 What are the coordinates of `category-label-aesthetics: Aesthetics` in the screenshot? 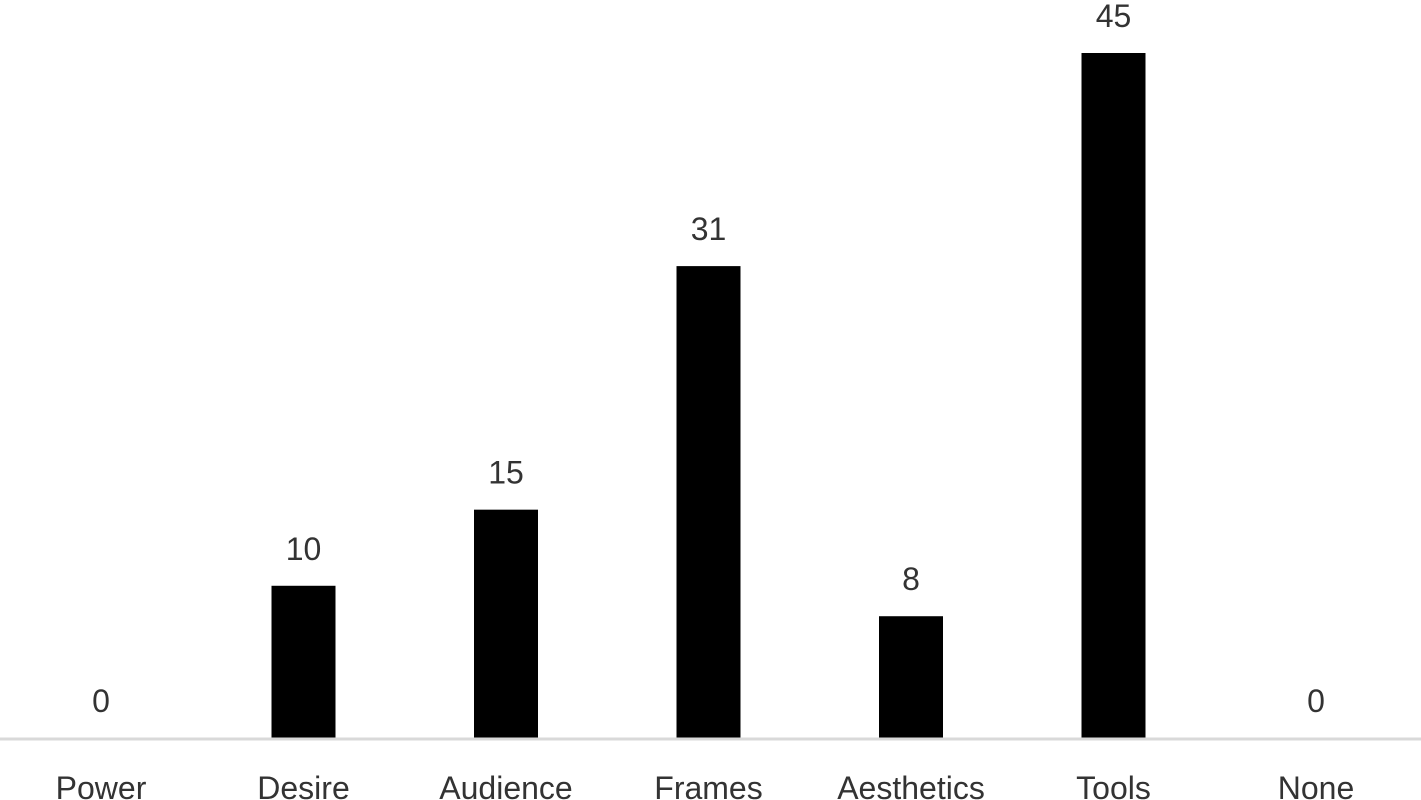 It's located at (911, 785).